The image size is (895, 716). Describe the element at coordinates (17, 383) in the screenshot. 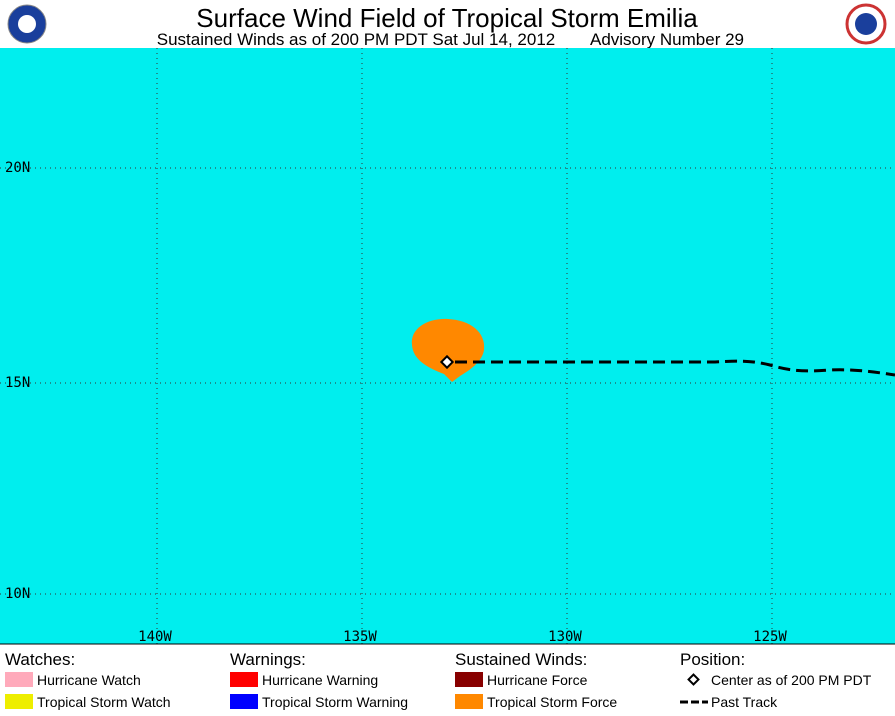

I see `lat-label: 15N` at that location.